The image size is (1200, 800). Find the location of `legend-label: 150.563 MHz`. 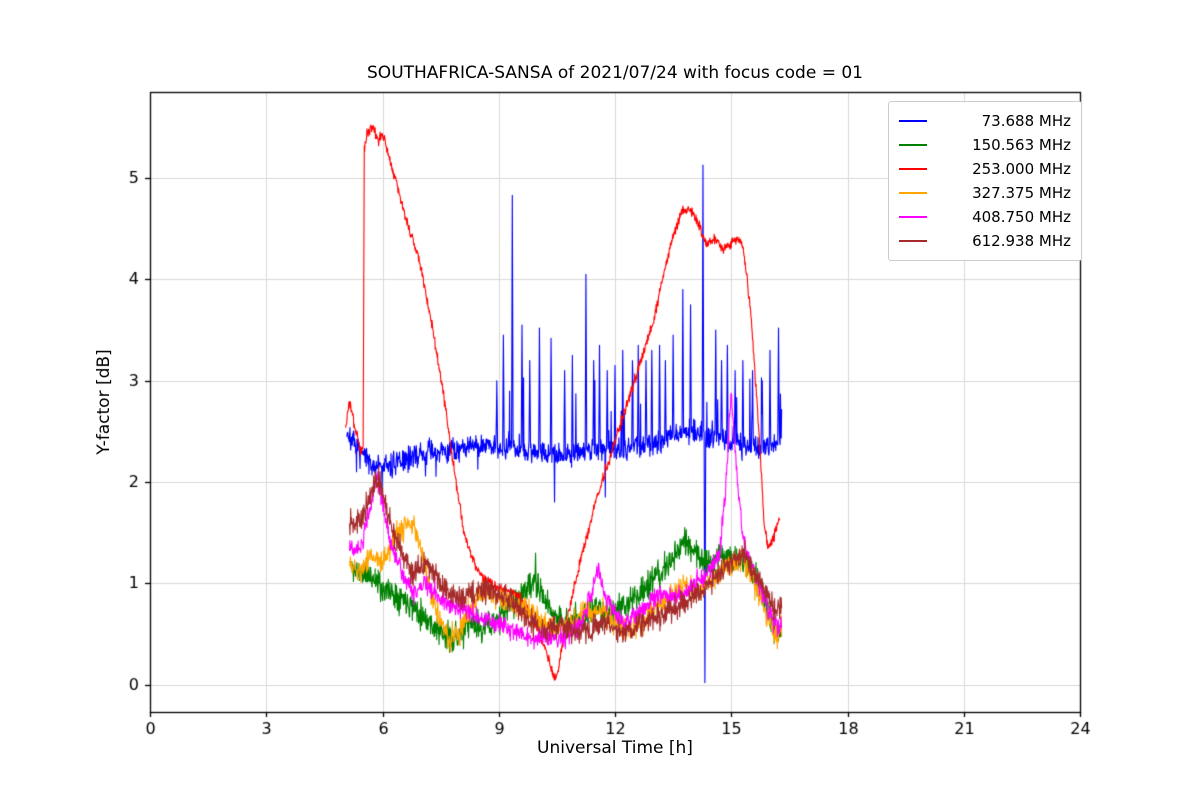

legend-label: 150.563 MHz is located at coordinates (1021, 145).